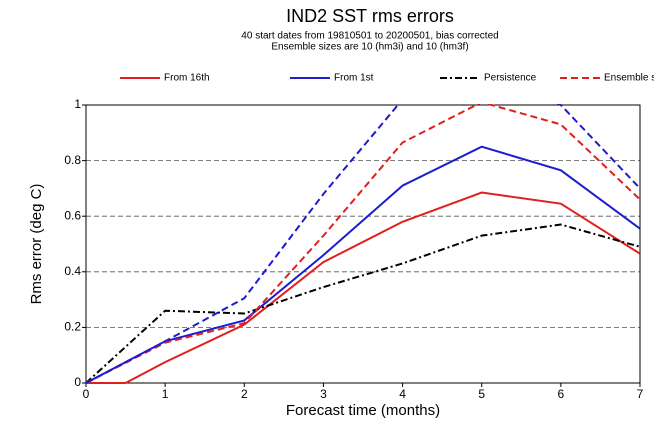 Image resolution: width=654 pixels, height=423 pixels. What do you see at coordinates (72, 215) in the screenshot?
I see `y-tick-label: 0.6` at bounding box center [72, 215].